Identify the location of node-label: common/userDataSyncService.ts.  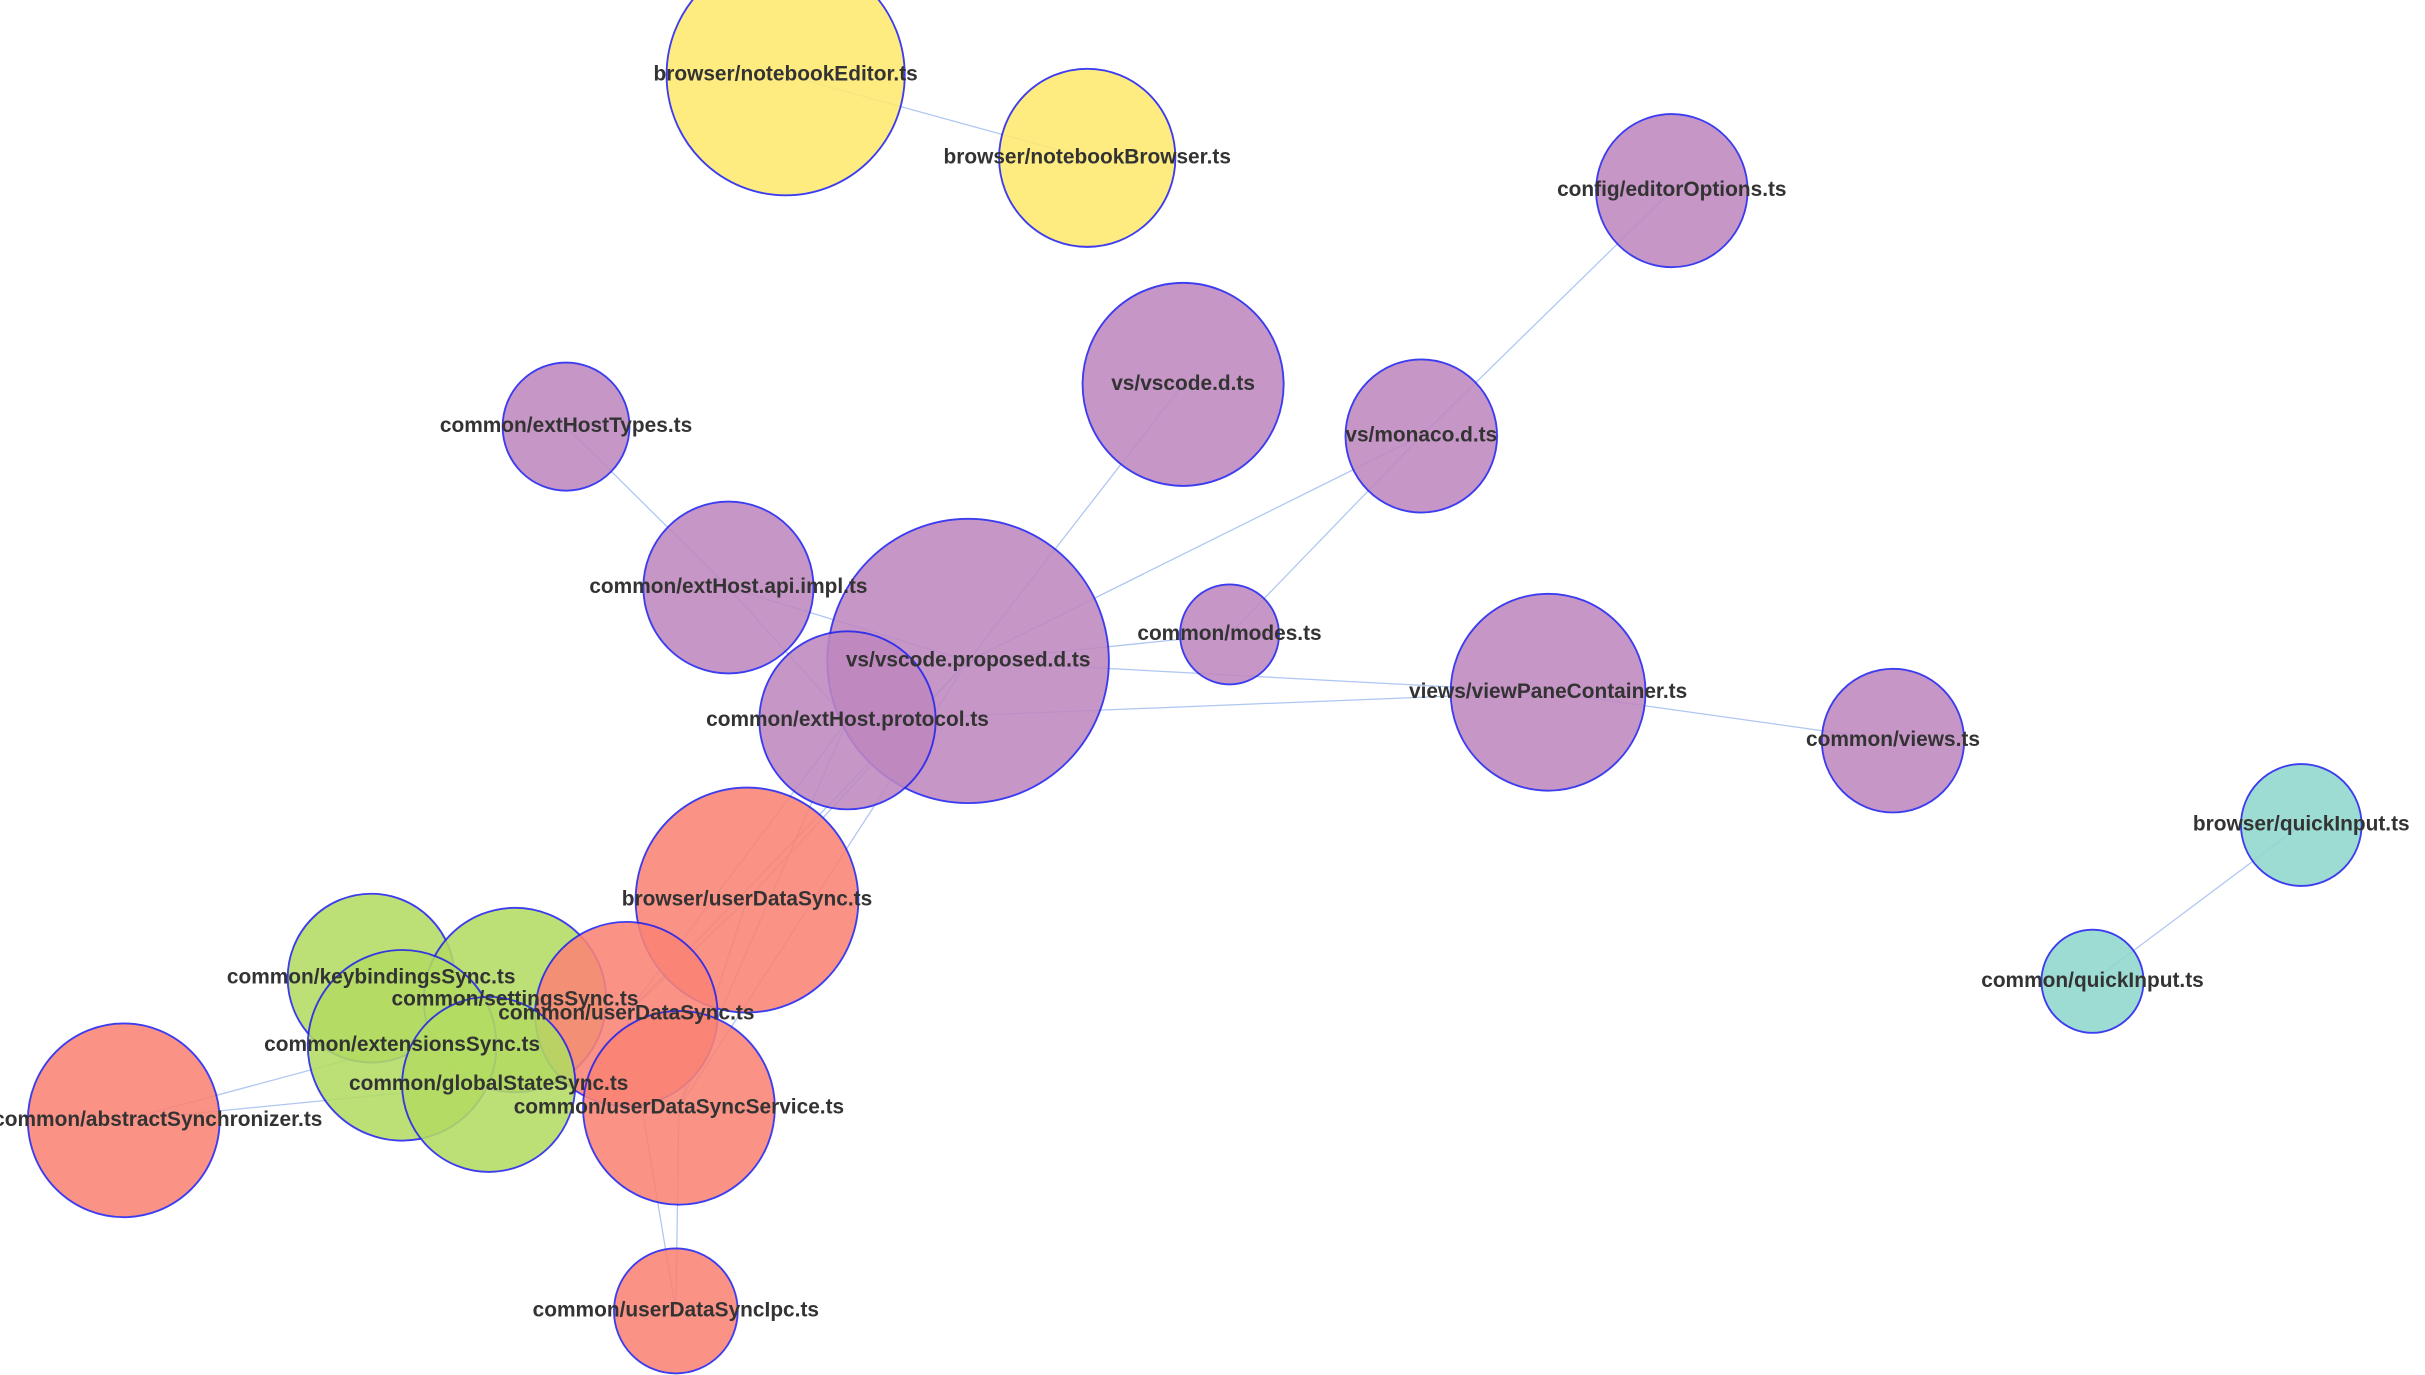
(679, 1106).